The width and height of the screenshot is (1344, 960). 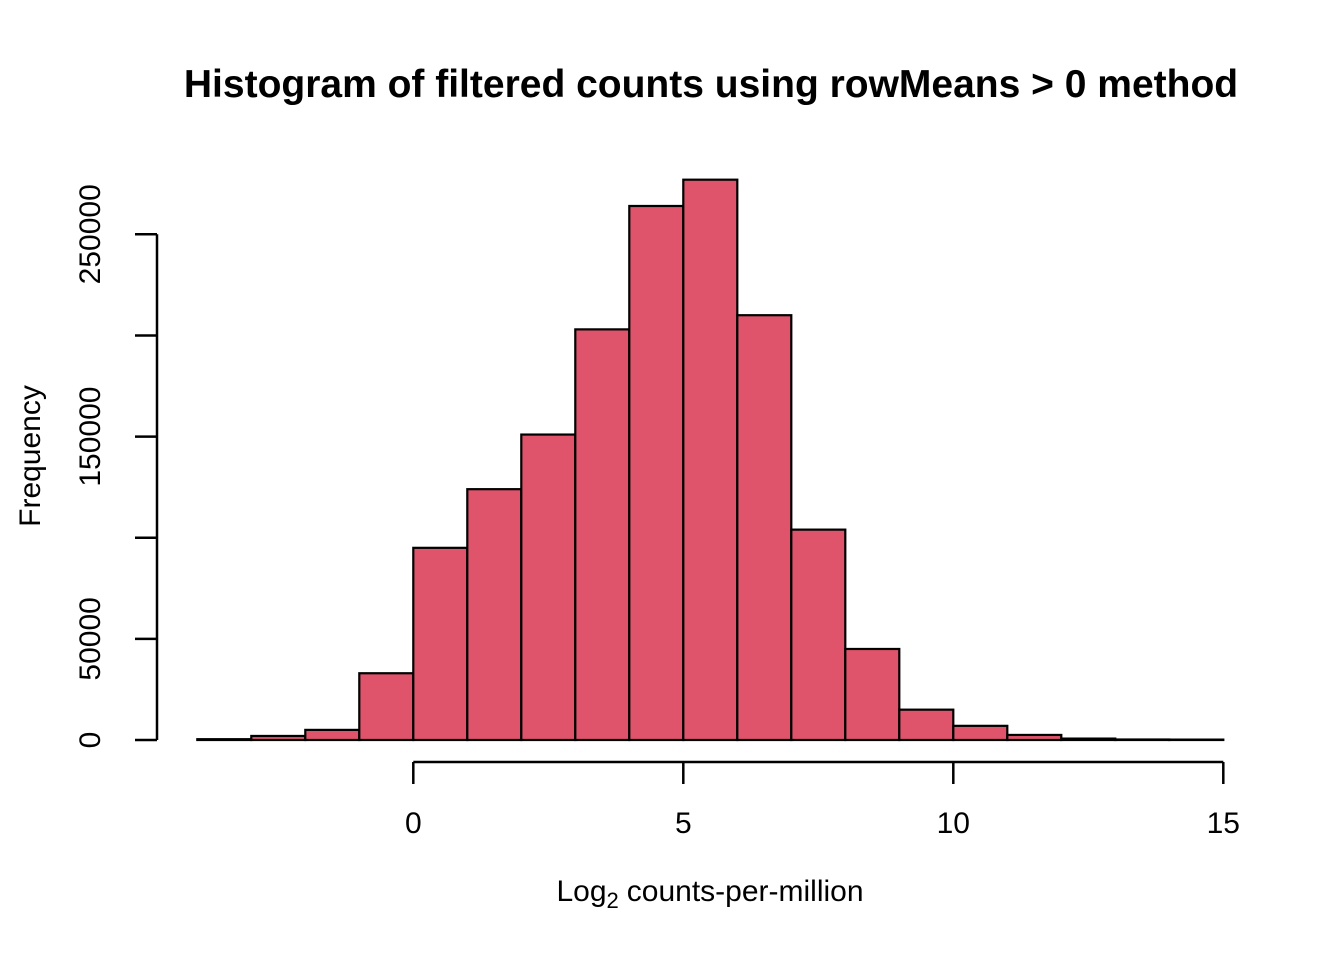 I want to click on x-axis-title-main: Log, so click(x=581, y=891).